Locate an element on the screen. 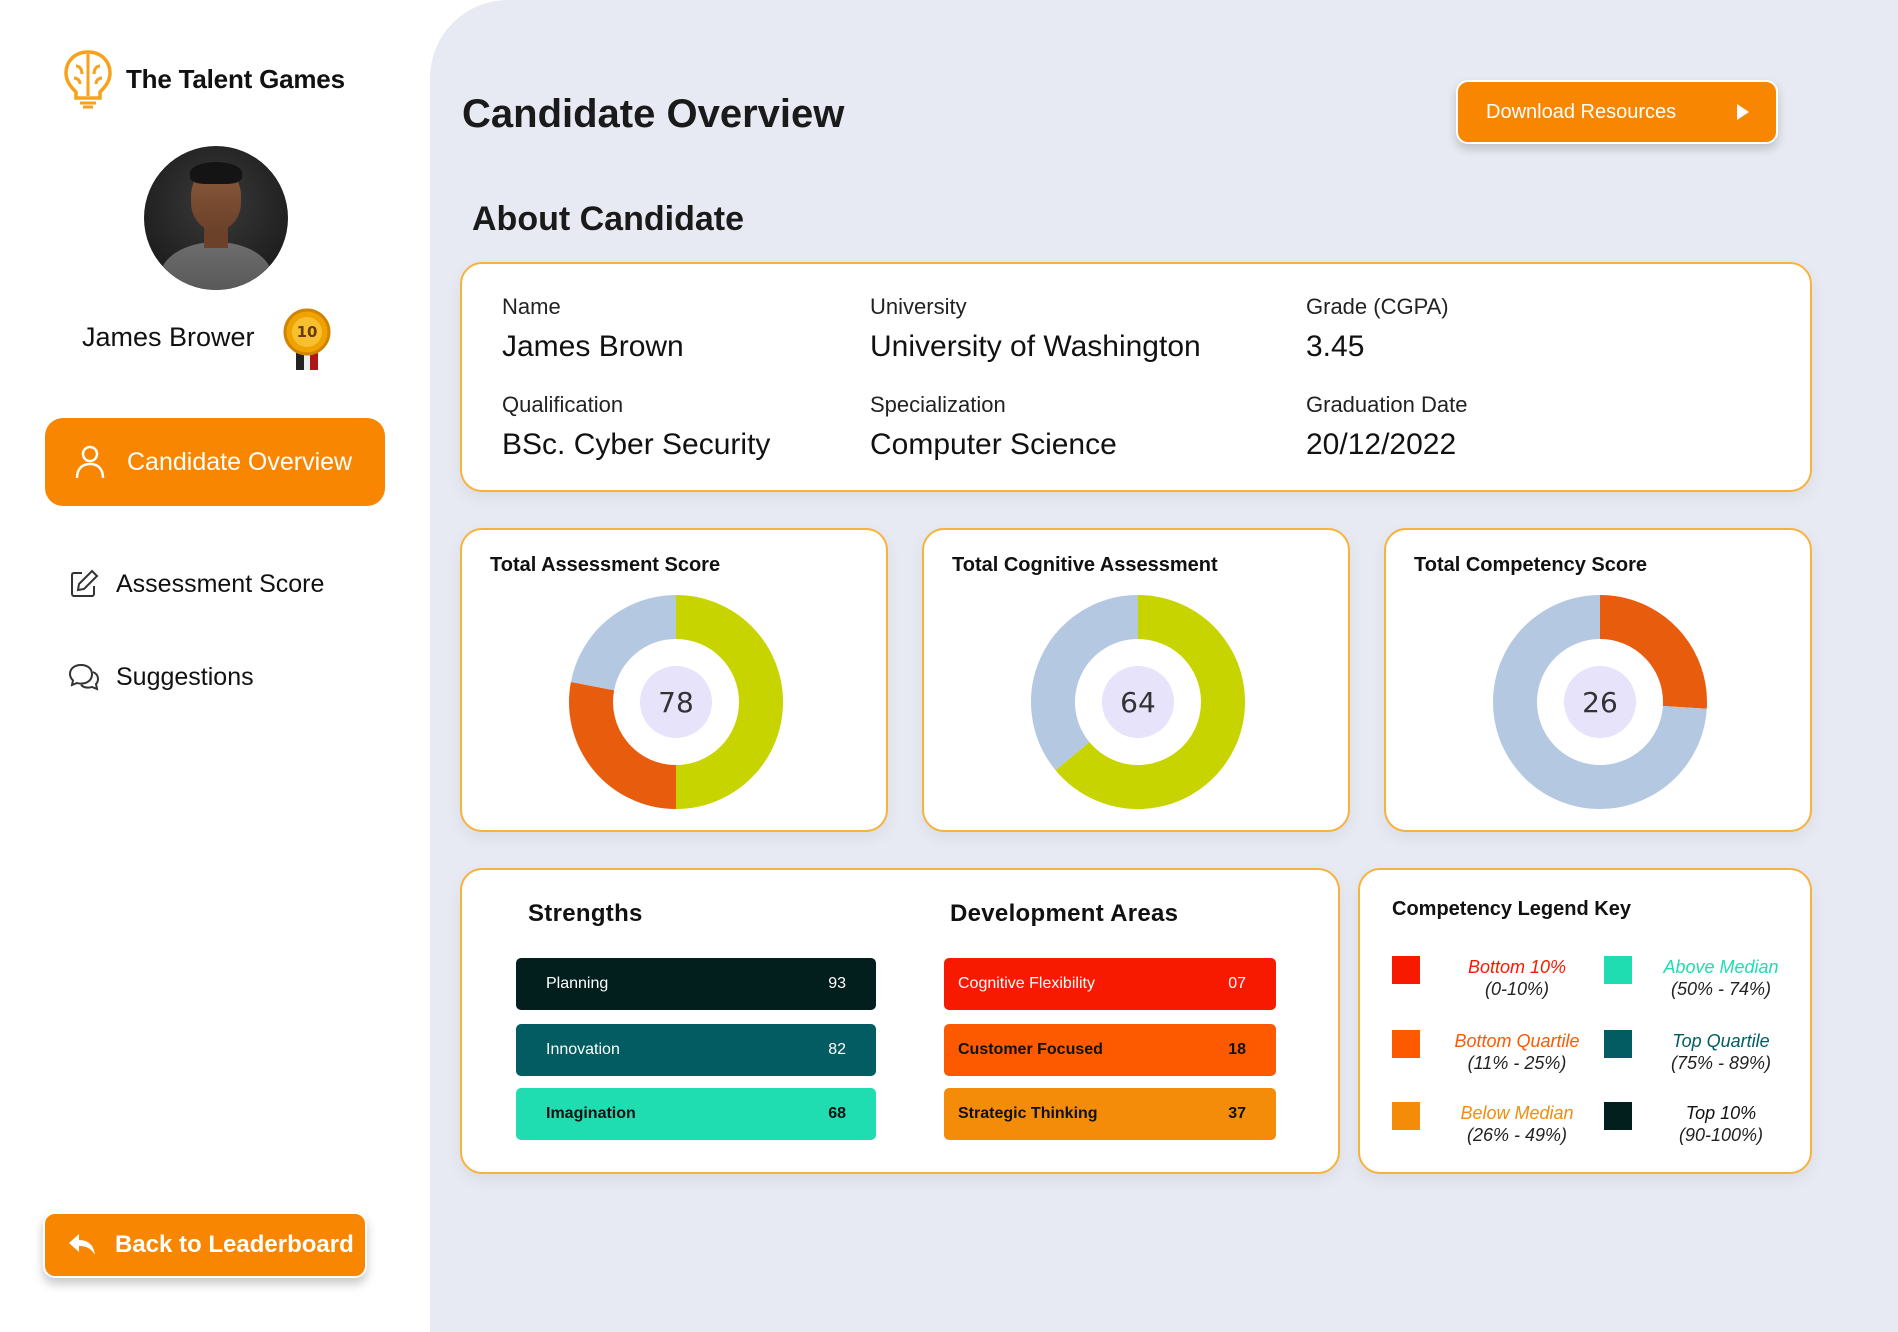  field-qualification: Qualification BSc. Cyber Security is located at coordinates (636, 427).